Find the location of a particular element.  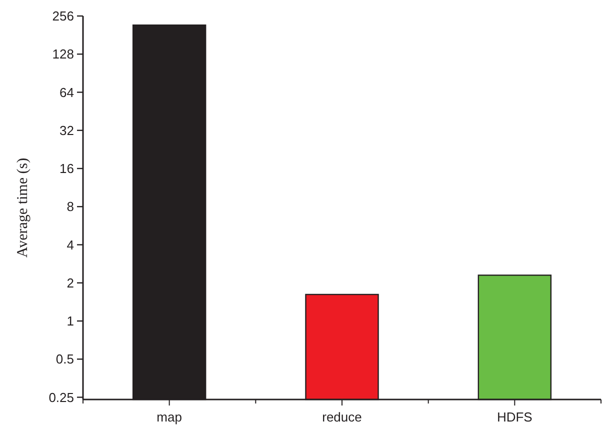

y-tick-label: 2 is located at coordinates (70, 282).